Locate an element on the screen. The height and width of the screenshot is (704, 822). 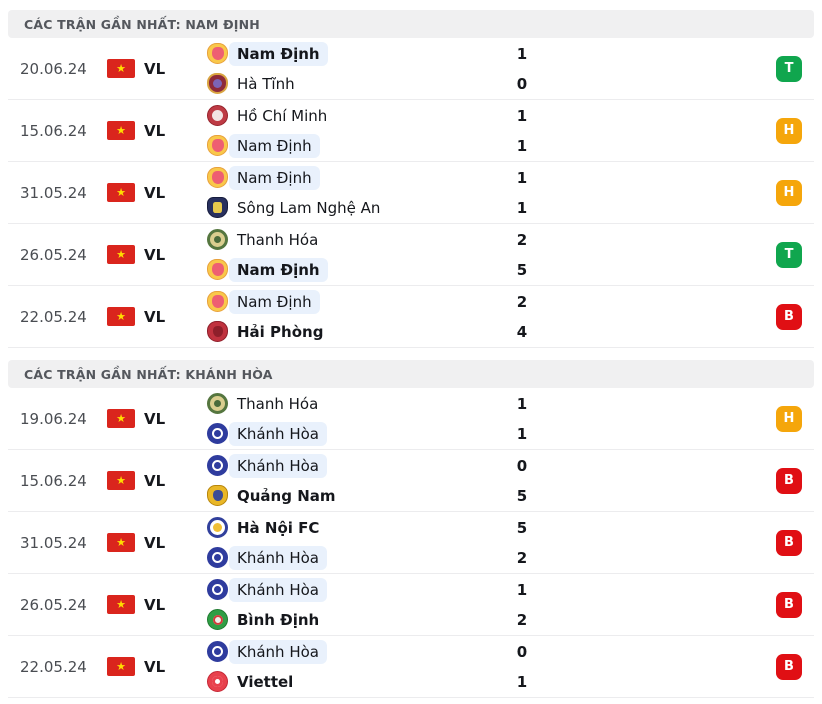
match-date: 19.06.24 is located at coordinates (53, 418).